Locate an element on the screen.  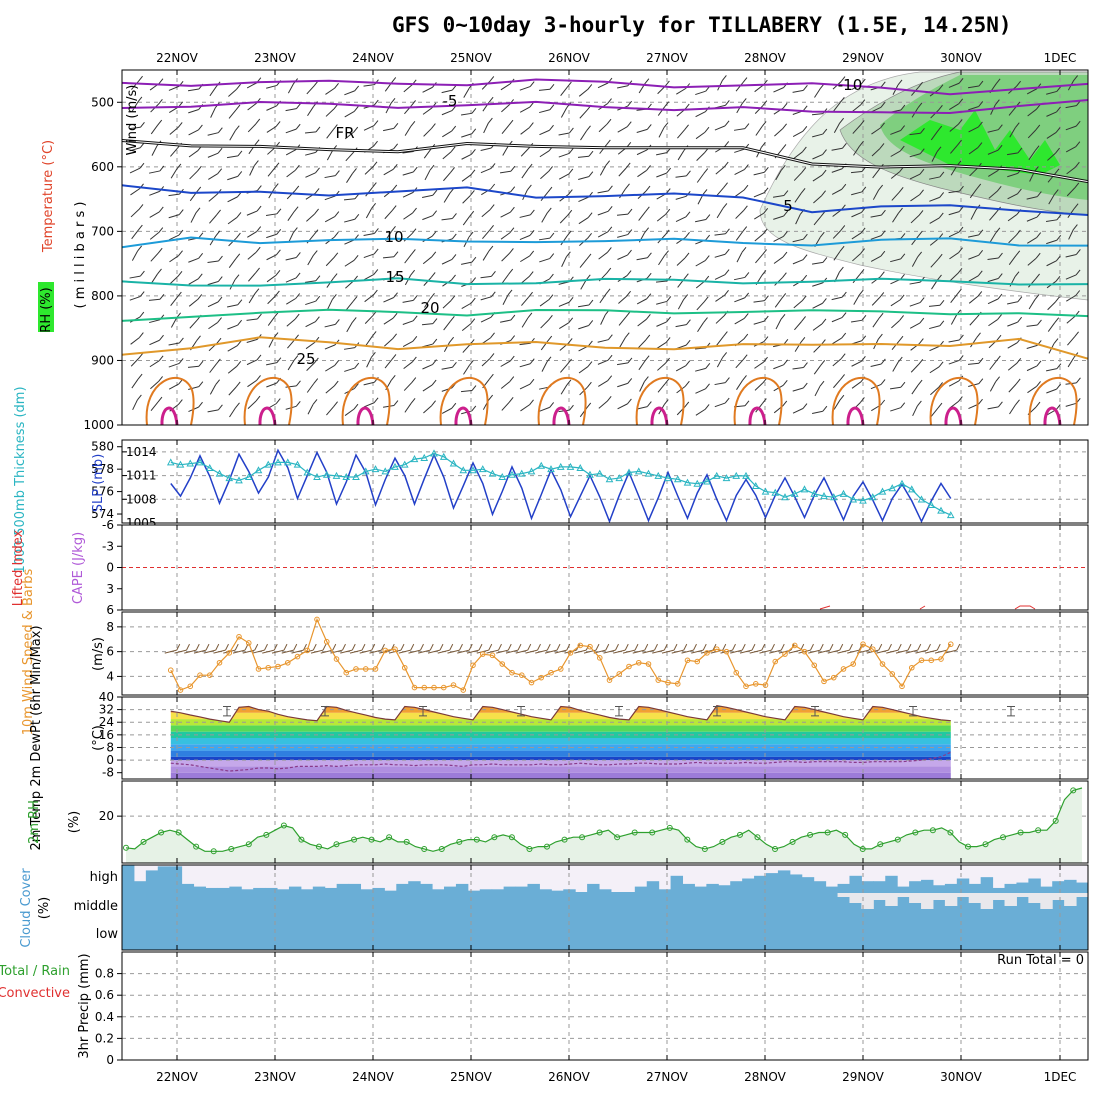
right-tick-label: 1011 is located at coordinates (141, 476).